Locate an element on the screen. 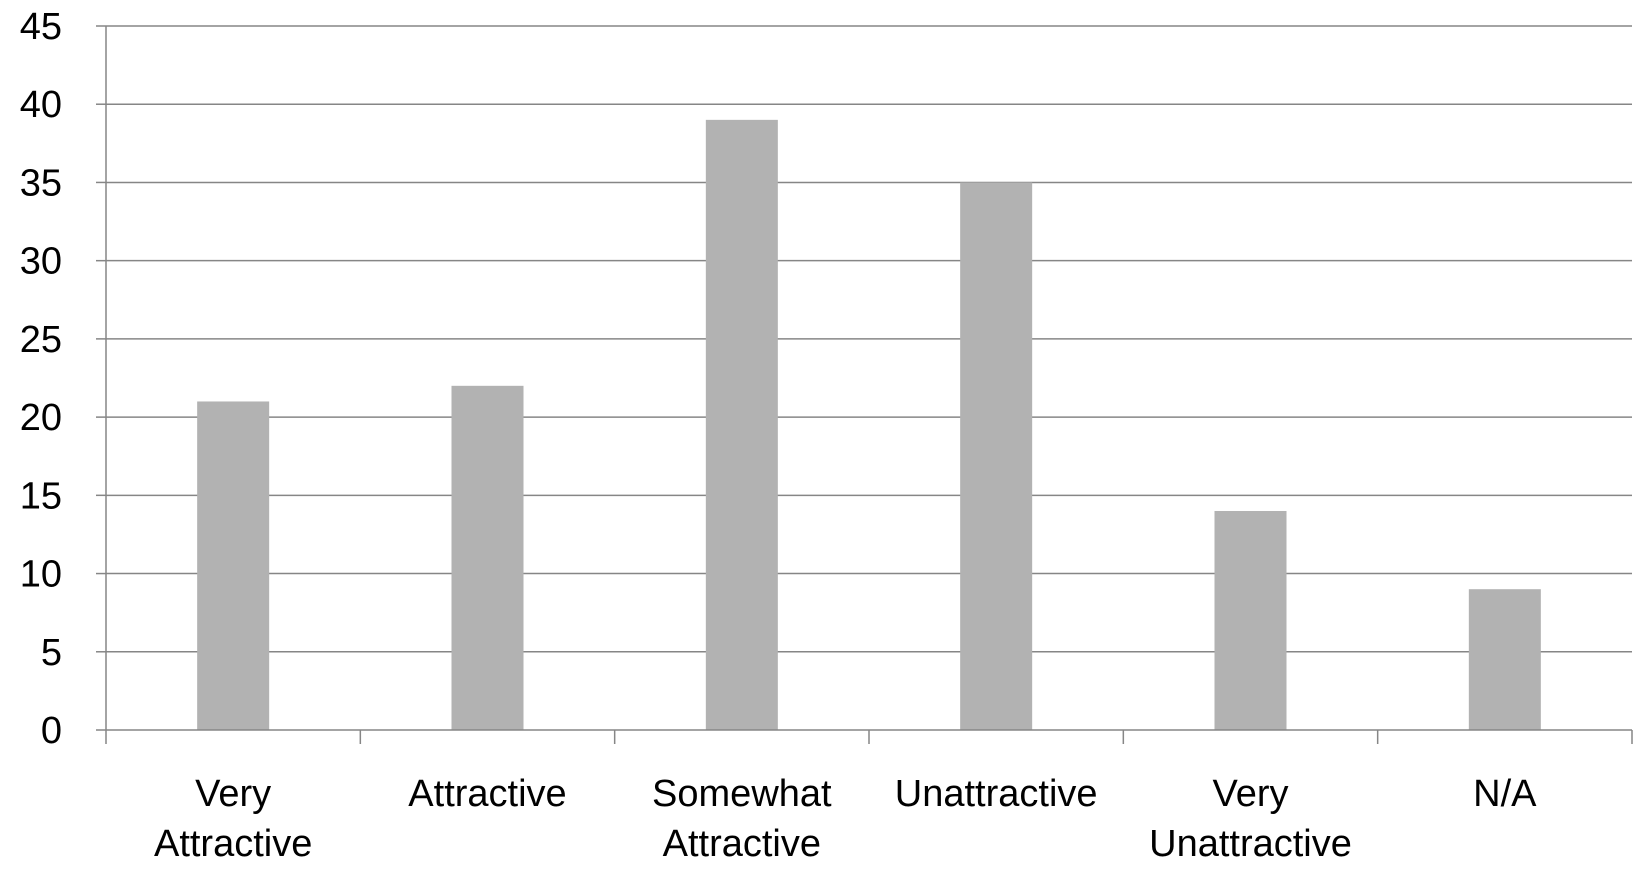 The width and height of the screenshot is (1635, 875). x-category-label: N/A is located at coordinates (1505, 794).